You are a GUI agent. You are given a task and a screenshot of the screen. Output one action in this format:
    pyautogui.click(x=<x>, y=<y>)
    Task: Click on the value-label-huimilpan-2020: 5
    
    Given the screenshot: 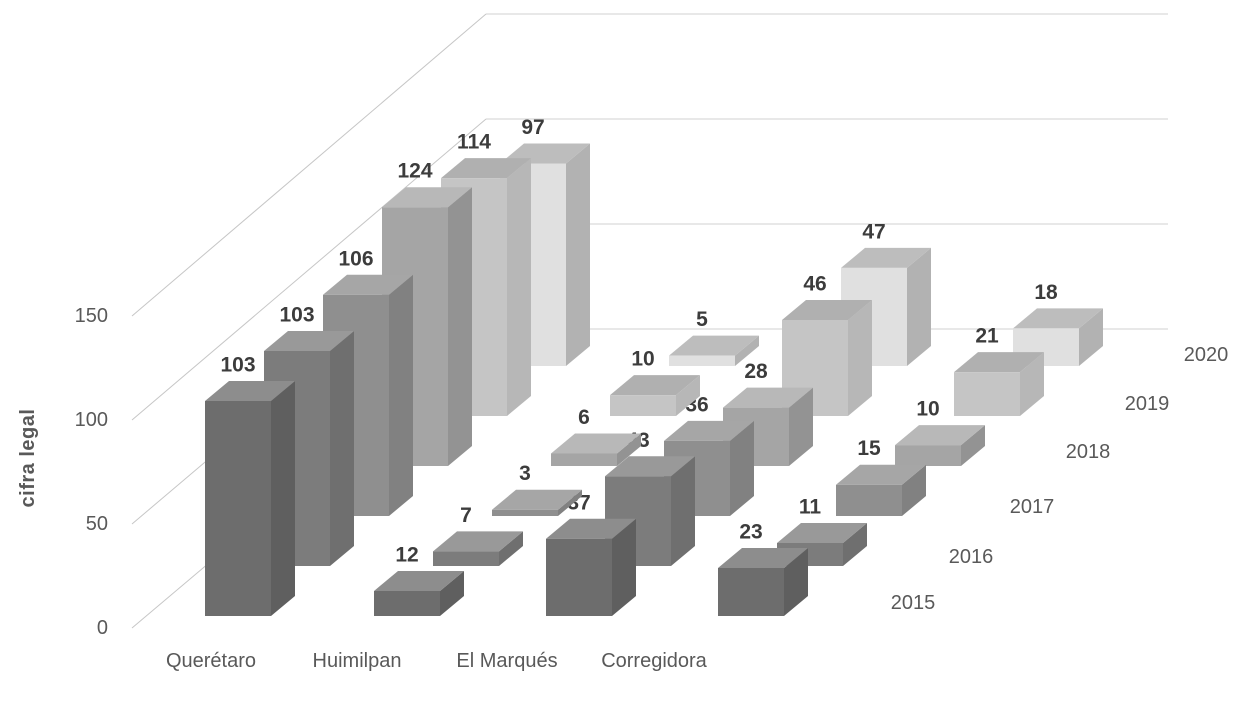 What is the action you would take?
    pyautogui.click(x=702, y=319)
    